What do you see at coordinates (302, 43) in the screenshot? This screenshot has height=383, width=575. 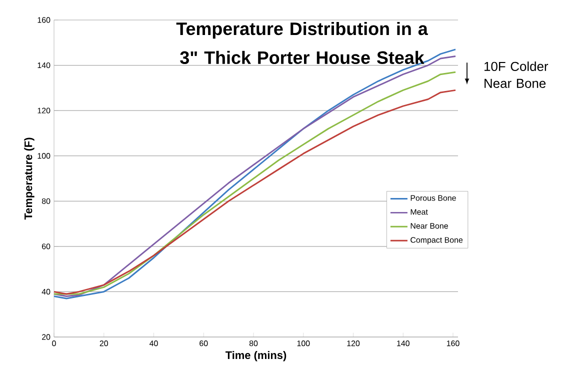 I see `text: Temperature Distribution in a 3" Thick Porter House Steak` at bounding box center [302, 43].